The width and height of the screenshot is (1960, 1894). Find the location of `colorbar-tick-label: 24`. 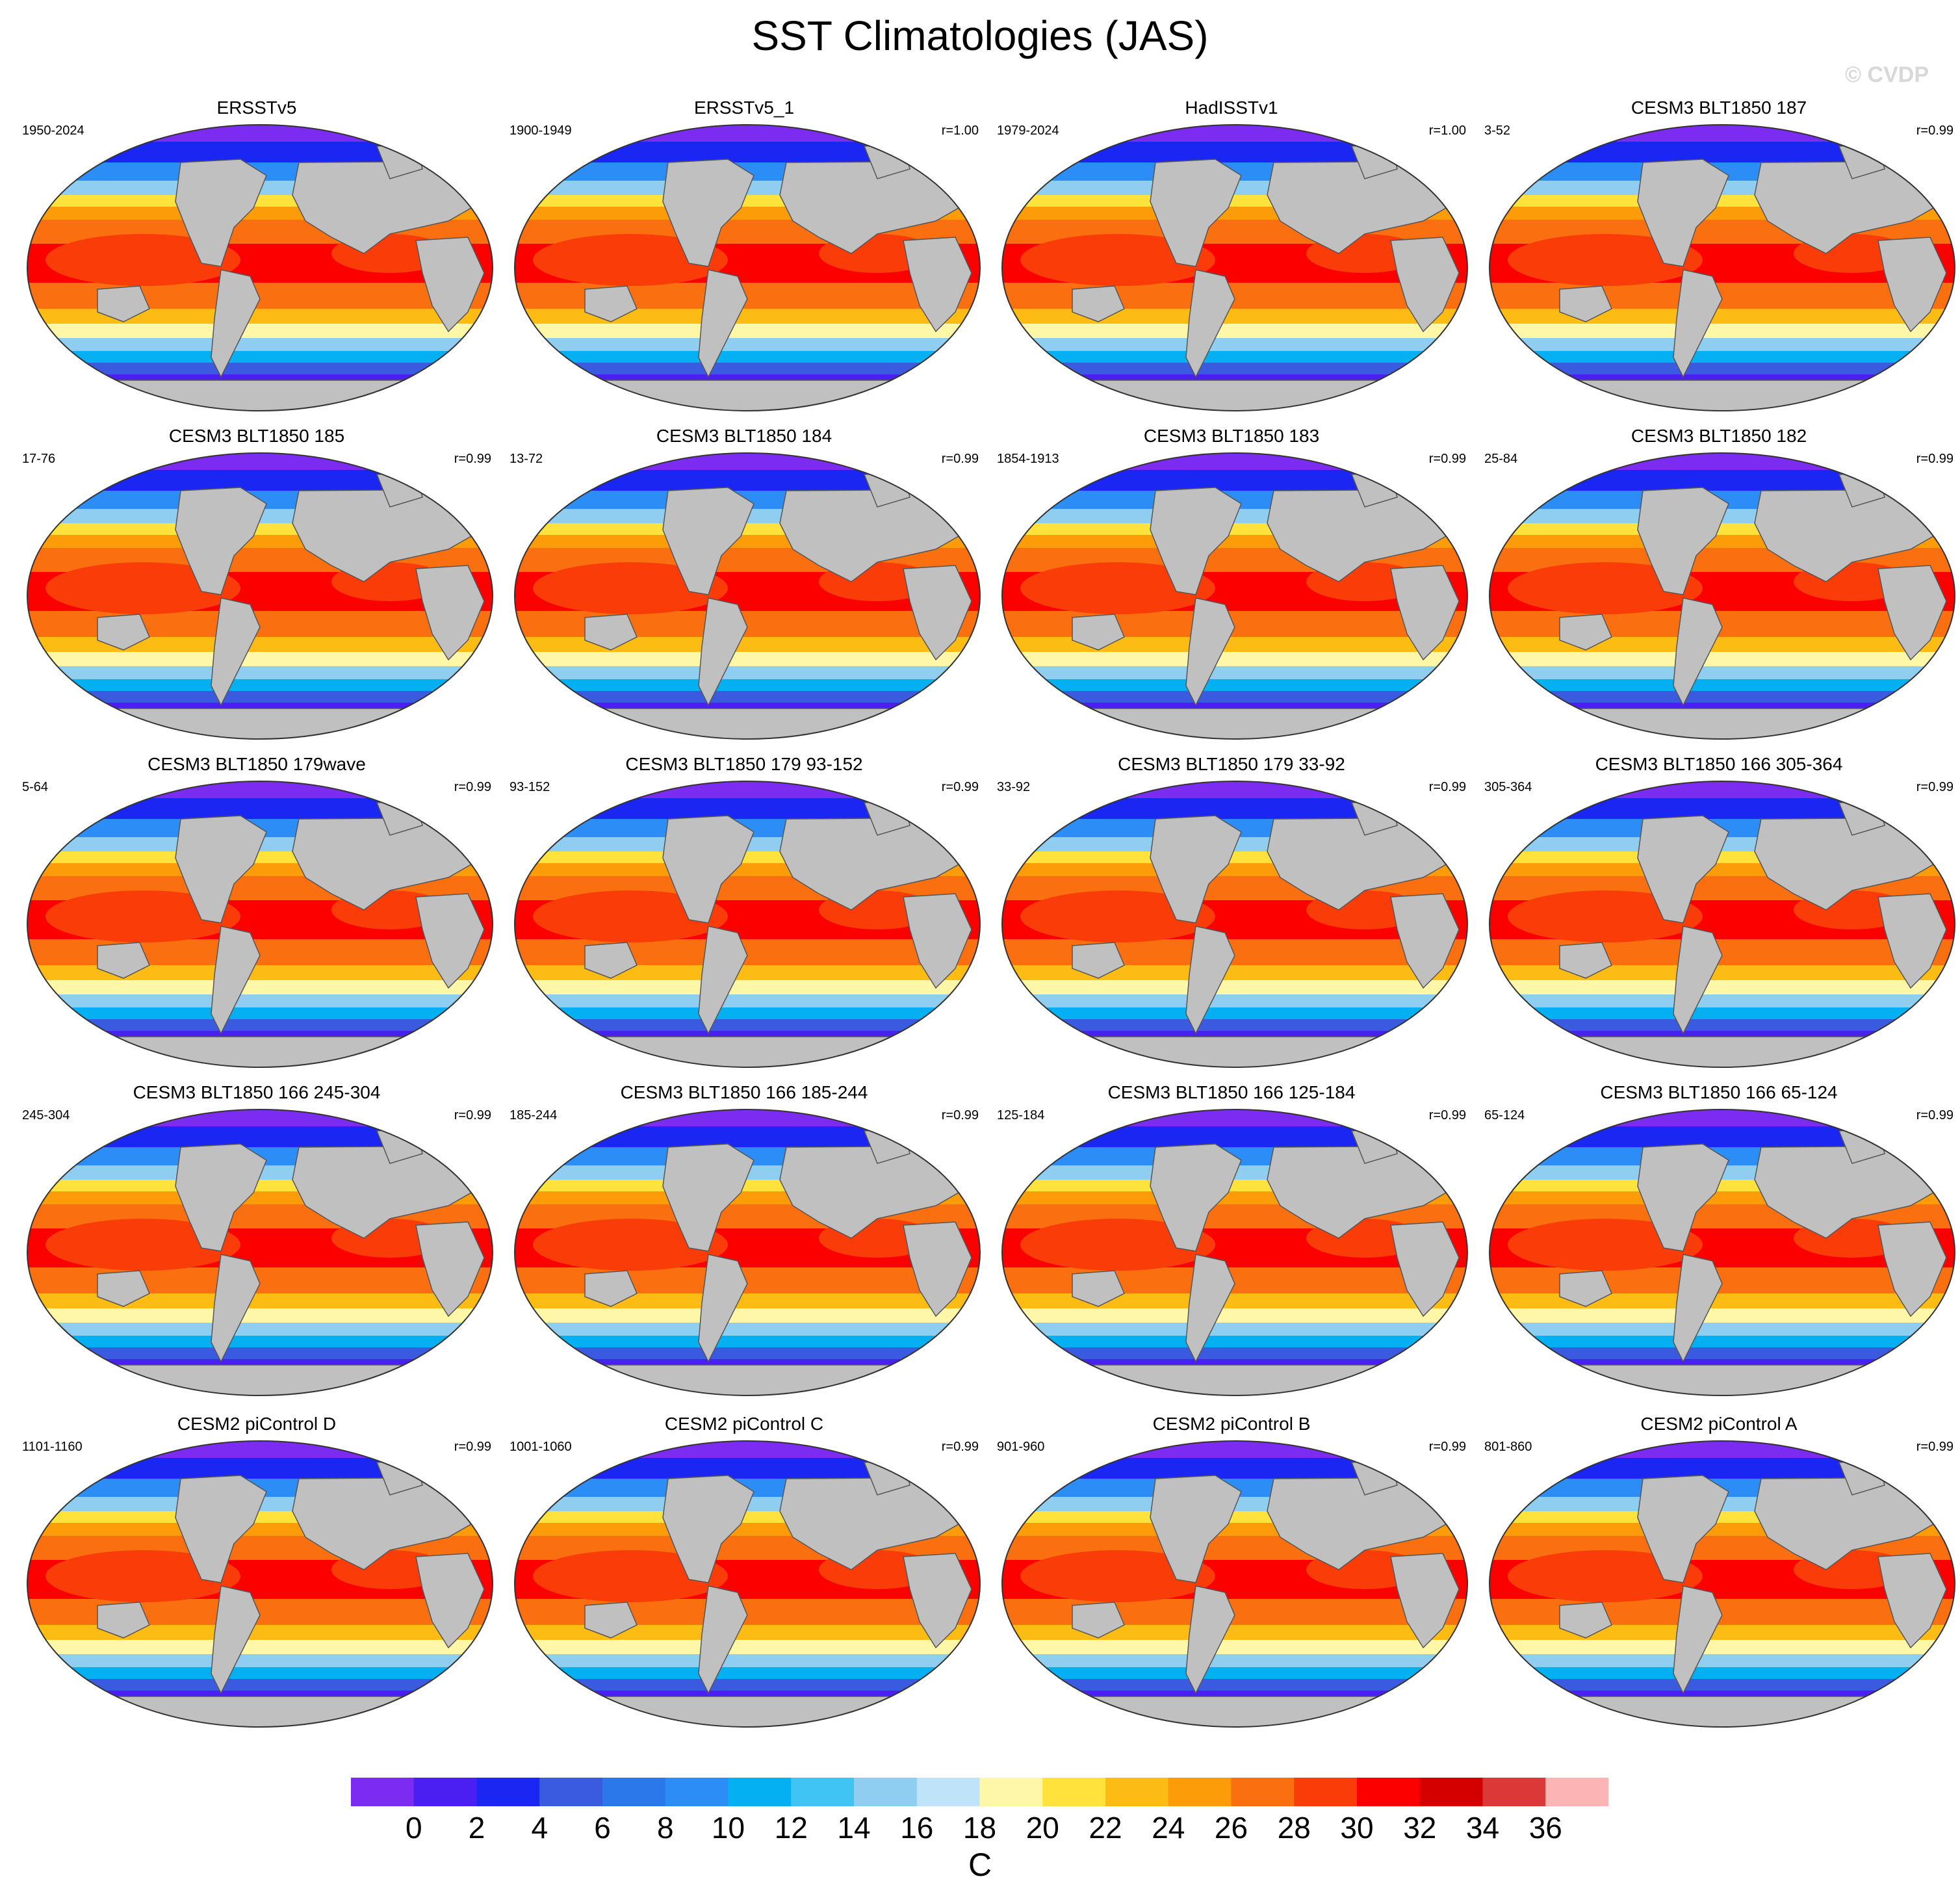

colorbar-tick-label: 24 is located at coordinates (1168, 1828).